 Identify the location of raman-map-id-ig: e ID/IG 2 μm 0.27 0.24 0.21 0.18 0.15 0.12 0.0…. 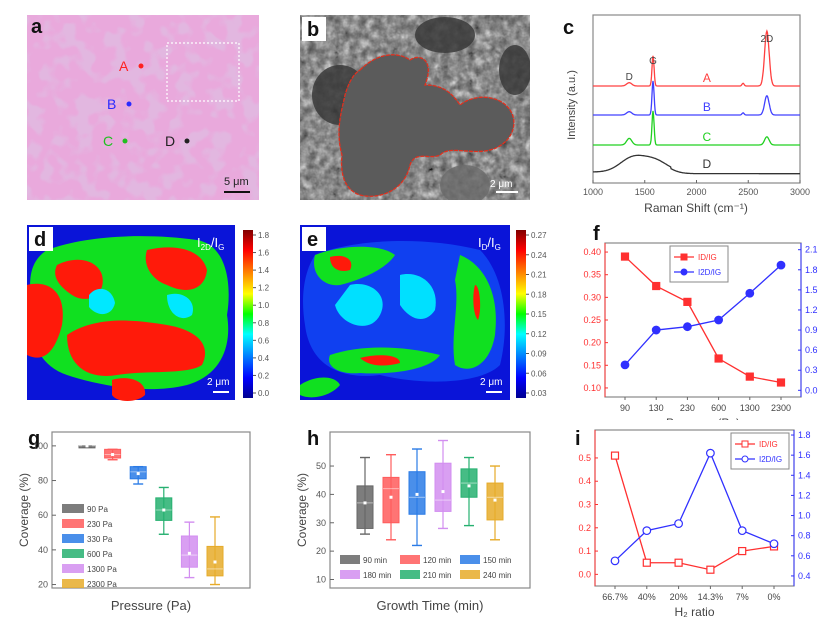
(423, 312).